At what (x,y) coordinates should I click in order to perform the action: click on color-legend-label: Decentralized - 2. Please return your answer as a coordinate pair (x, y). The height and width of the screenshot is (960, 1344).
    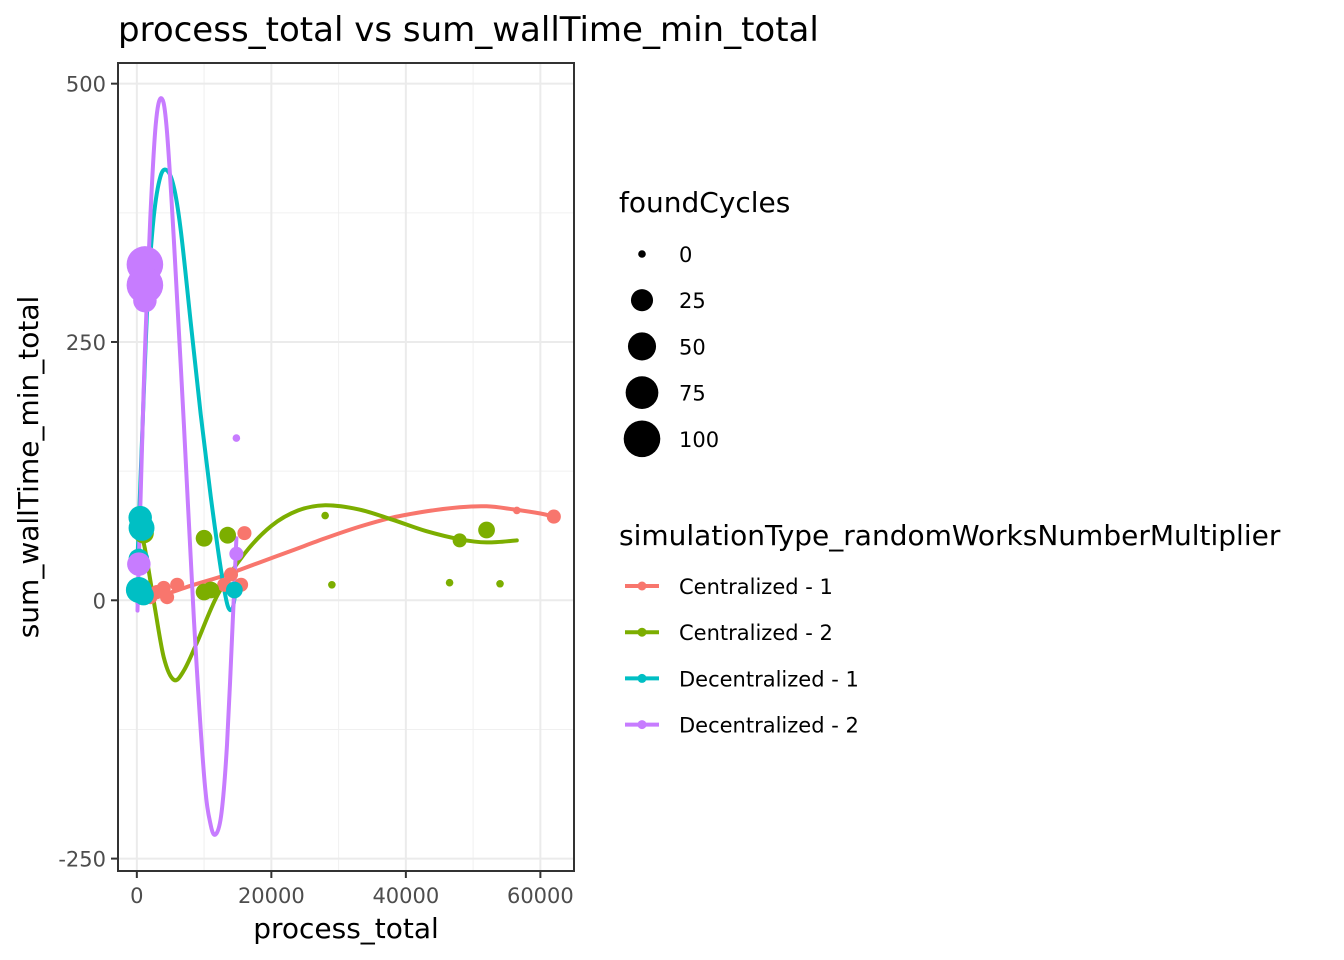
    Looking at the image, I should click on (769, 726).